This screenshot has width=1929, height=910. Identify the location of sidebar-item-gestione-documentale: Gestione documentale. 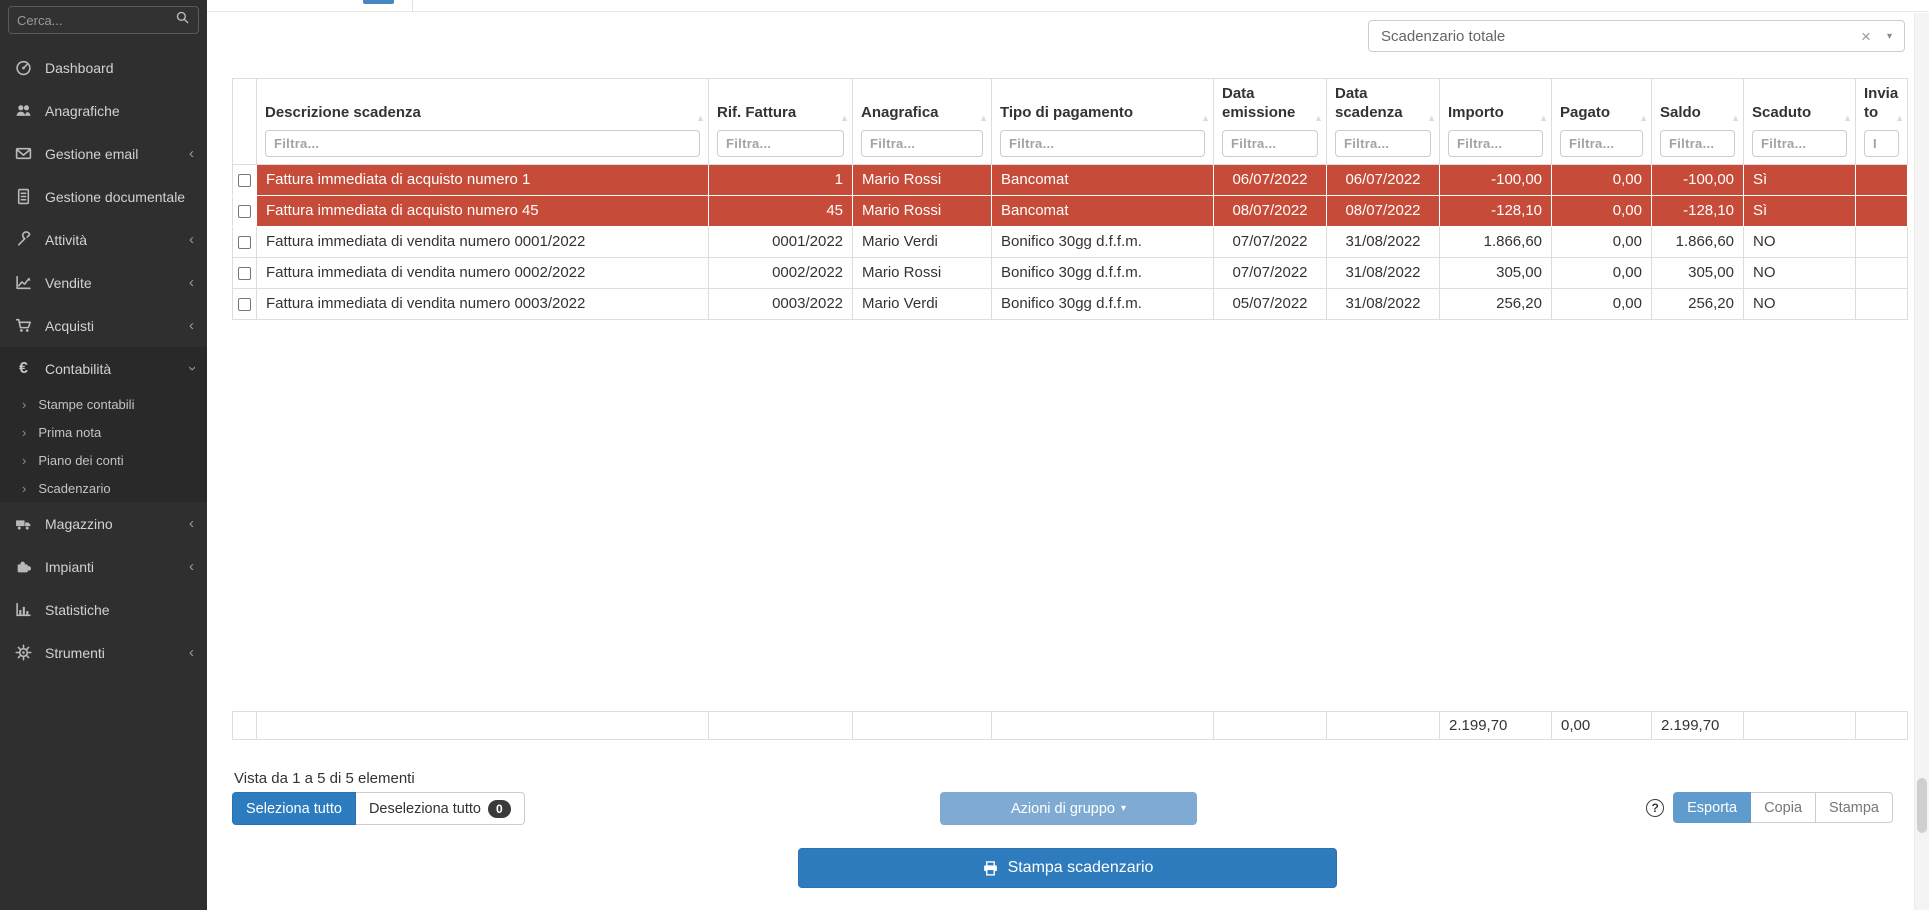
(103, 196).